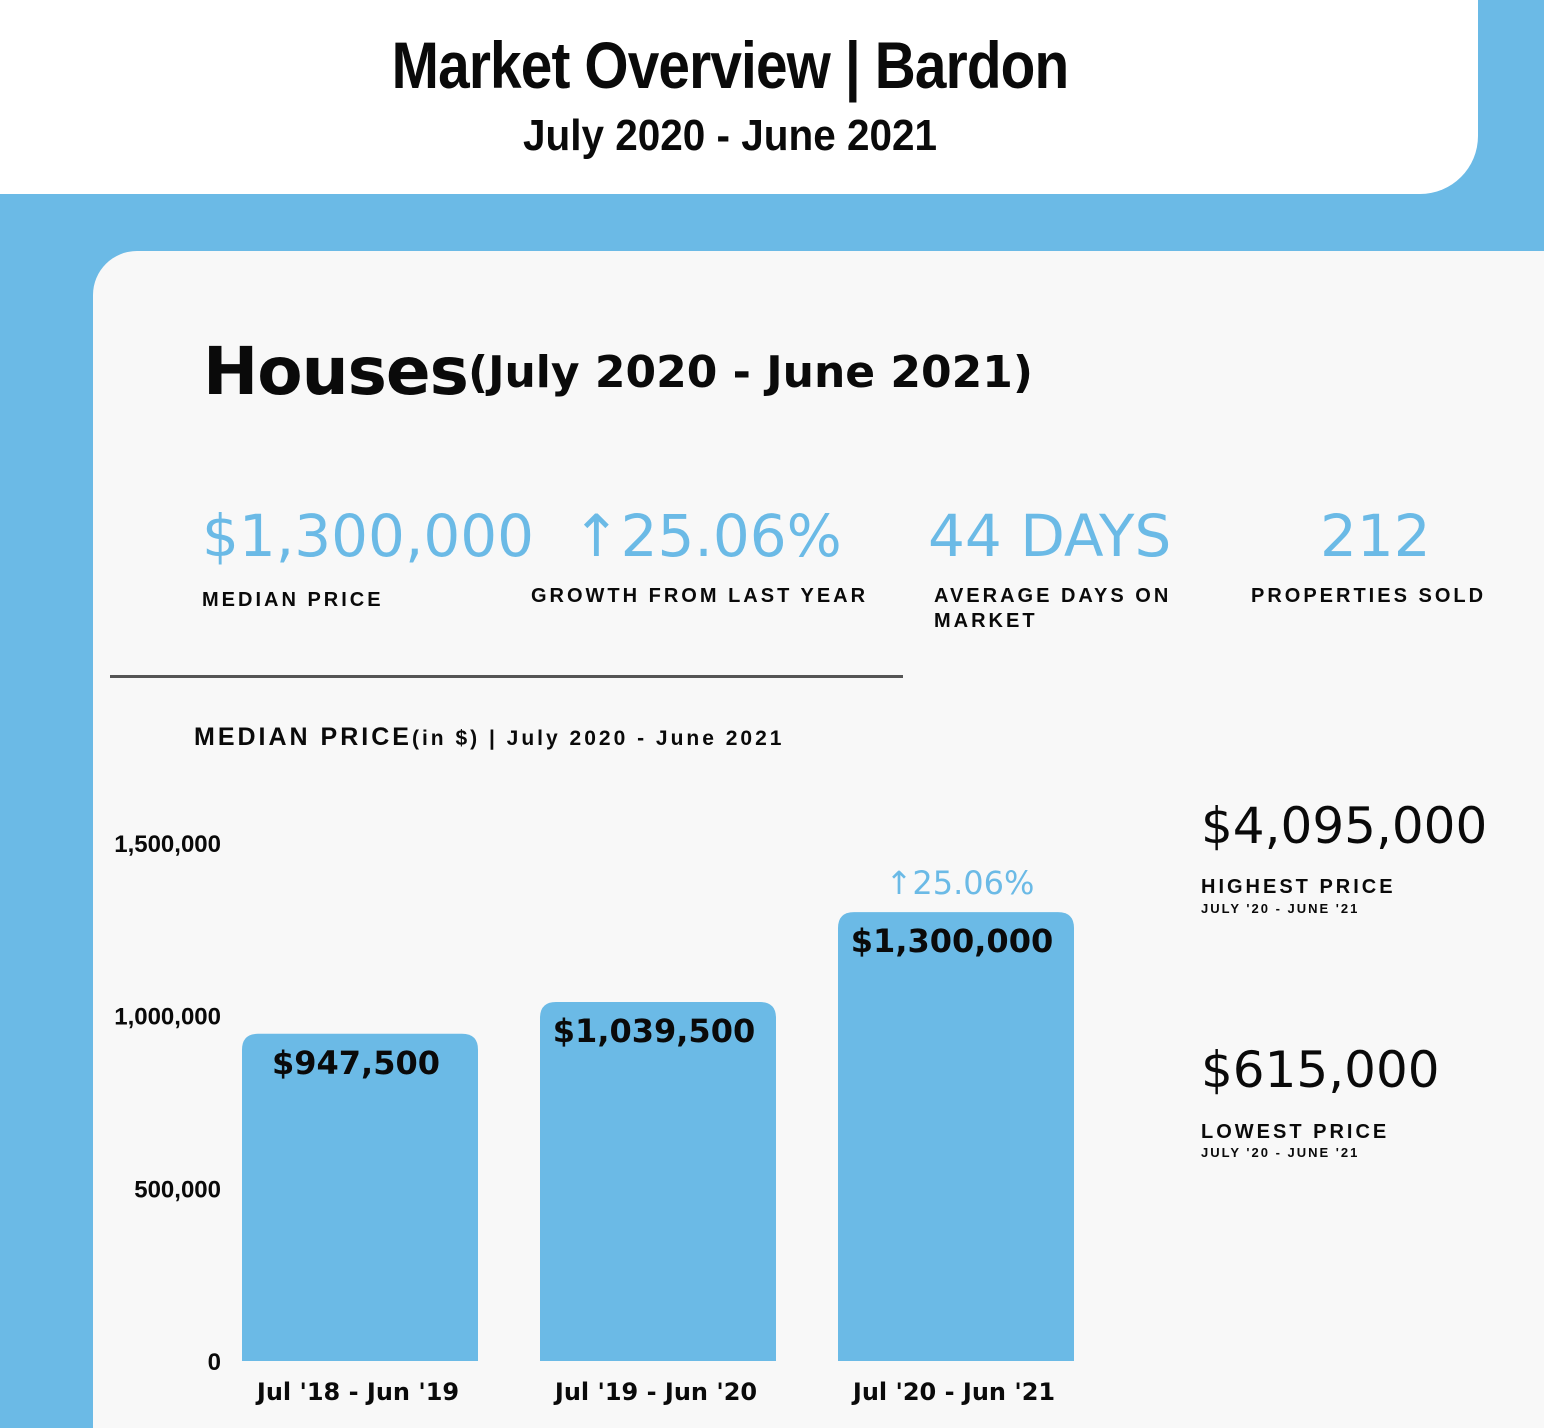 The height and width of the screenshot is (1428, 1544). What do you see at coordinates (214, 1362) in the screenshot?
I see `y-tick-label: 0` at bounding box center [214, 1362].